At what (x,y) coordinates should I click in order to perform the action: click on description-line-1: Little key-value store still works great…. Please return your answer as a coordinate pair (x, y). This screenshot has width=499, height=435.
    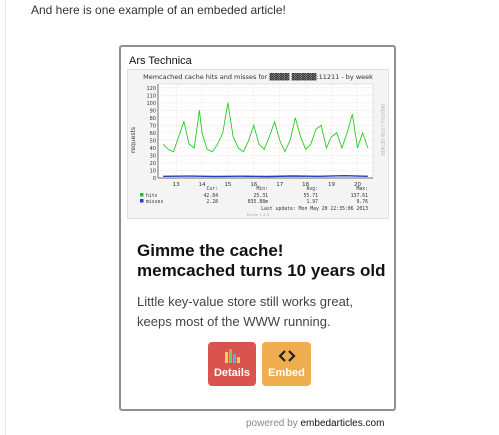
    Looking at the image, I should click on (262, 302).